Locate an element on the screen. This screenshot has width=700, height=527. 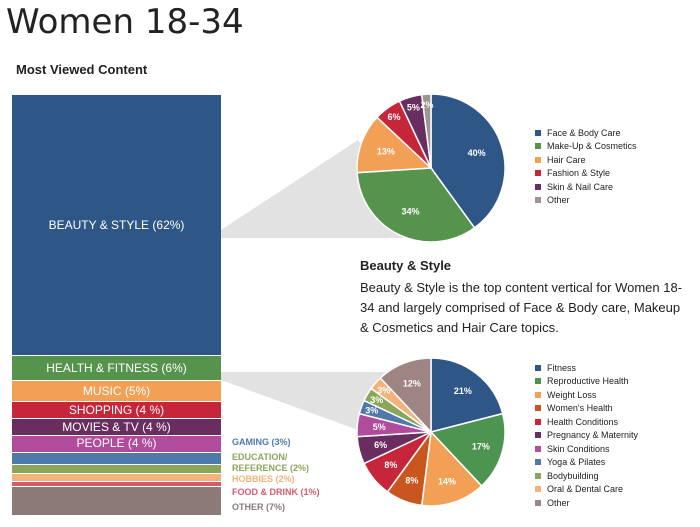
legend-item: Bodybuilding is located at coordinates (586, 476).